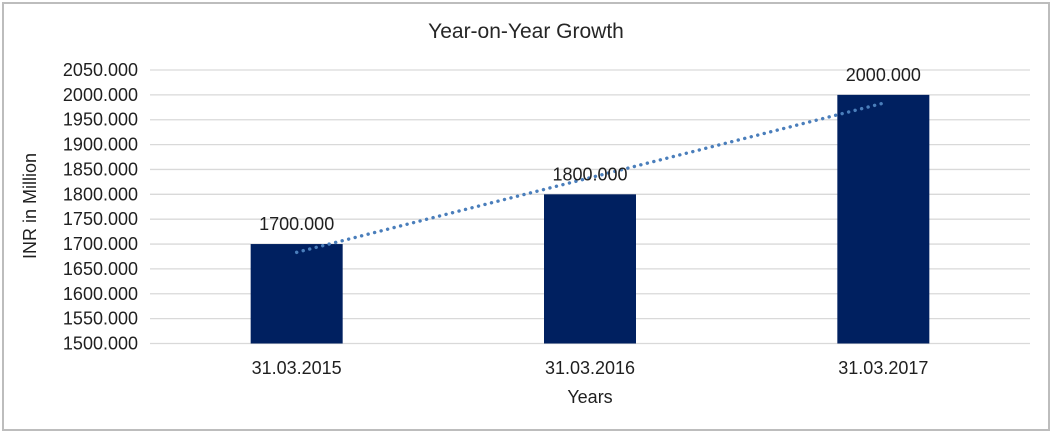  I want to click on x-tick-label: 31.03.2017, so click(883, 368).